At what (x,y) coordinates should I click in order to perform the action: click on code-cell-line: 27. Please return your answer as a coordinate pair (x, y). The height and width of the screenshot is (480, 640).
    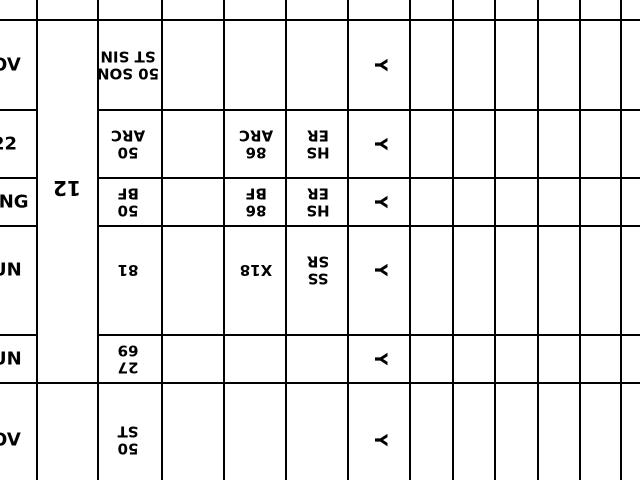
    Looking at the image, I should click on (128, 368).